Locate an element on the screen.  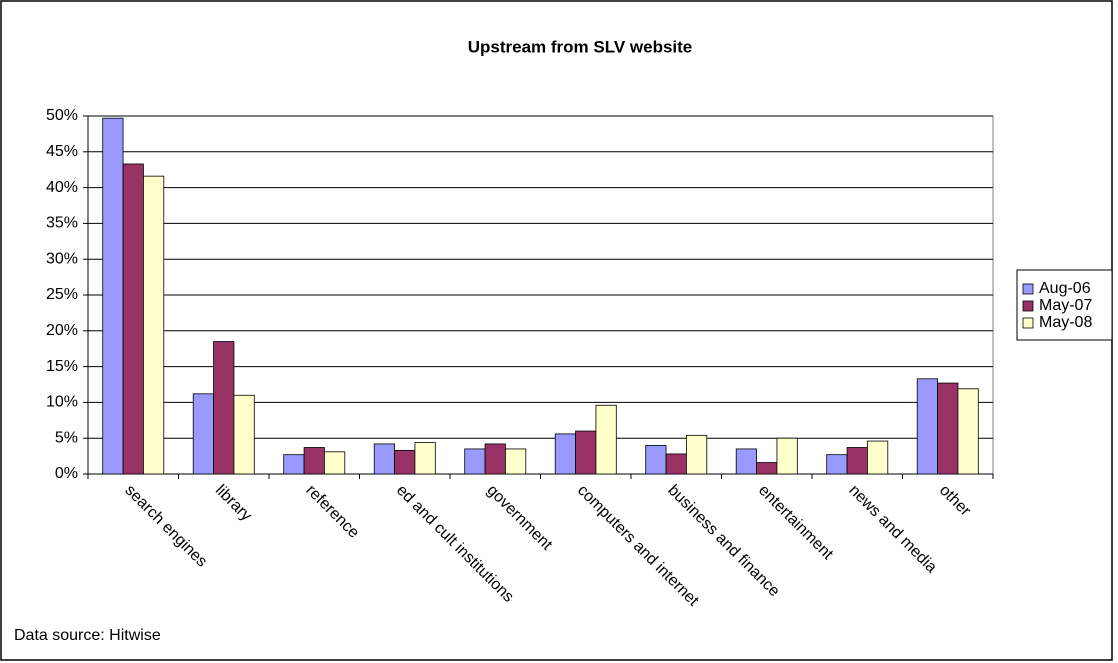
y-tick-label: 30% is located at coordinates (62, 258).